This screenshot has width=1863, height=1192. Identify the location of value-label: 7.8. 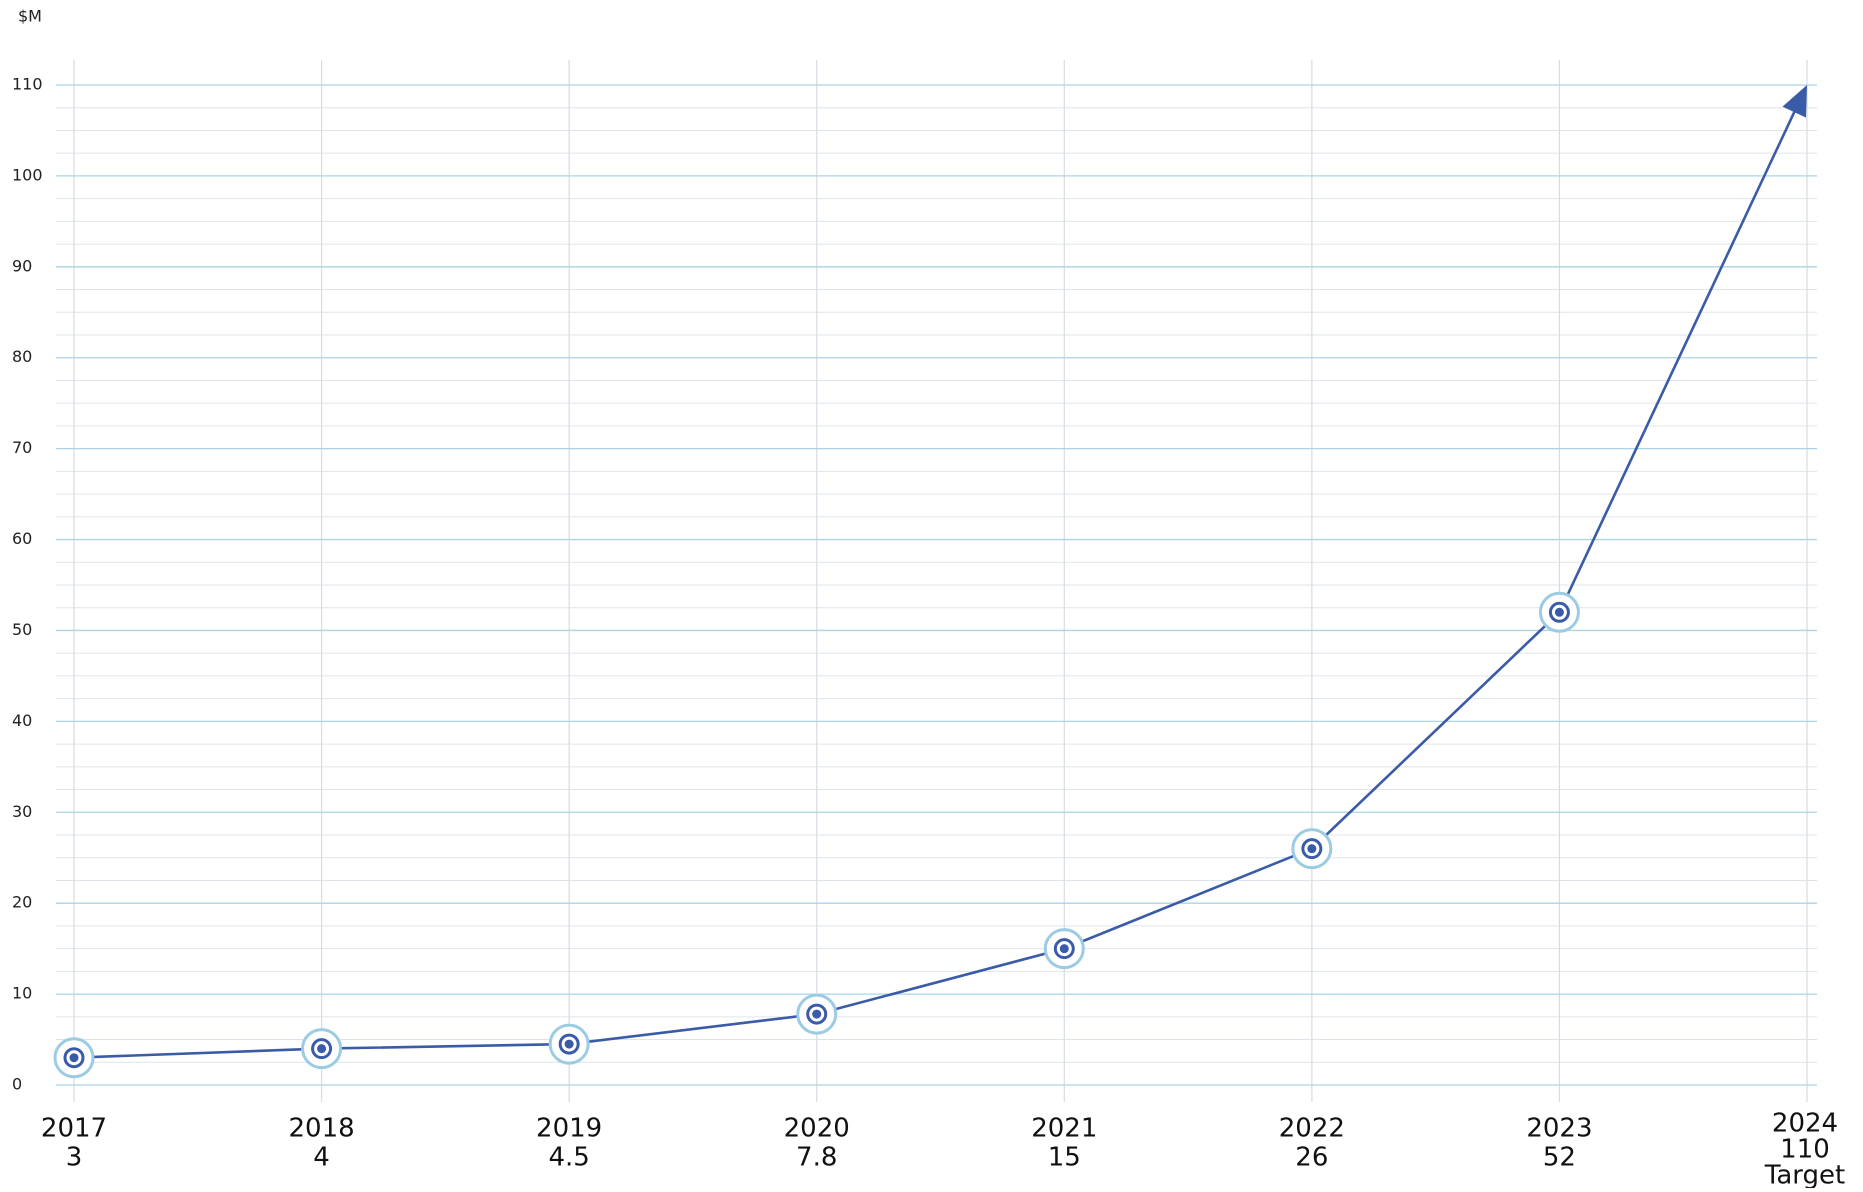
(816, 1158).